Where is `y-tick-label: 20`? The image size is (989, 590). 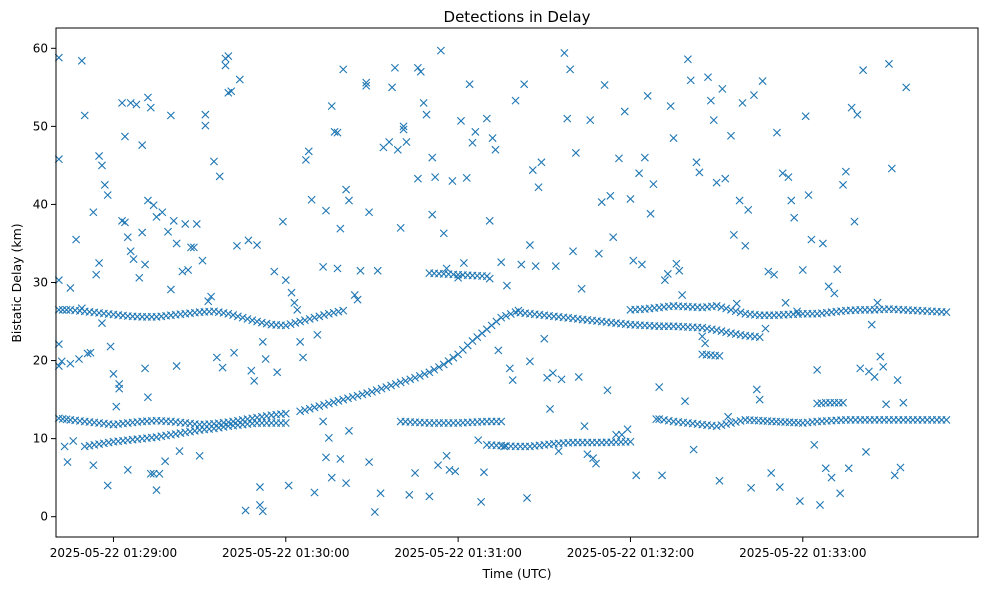
y-tick-label: 20 is located at coordinates (40, 361).